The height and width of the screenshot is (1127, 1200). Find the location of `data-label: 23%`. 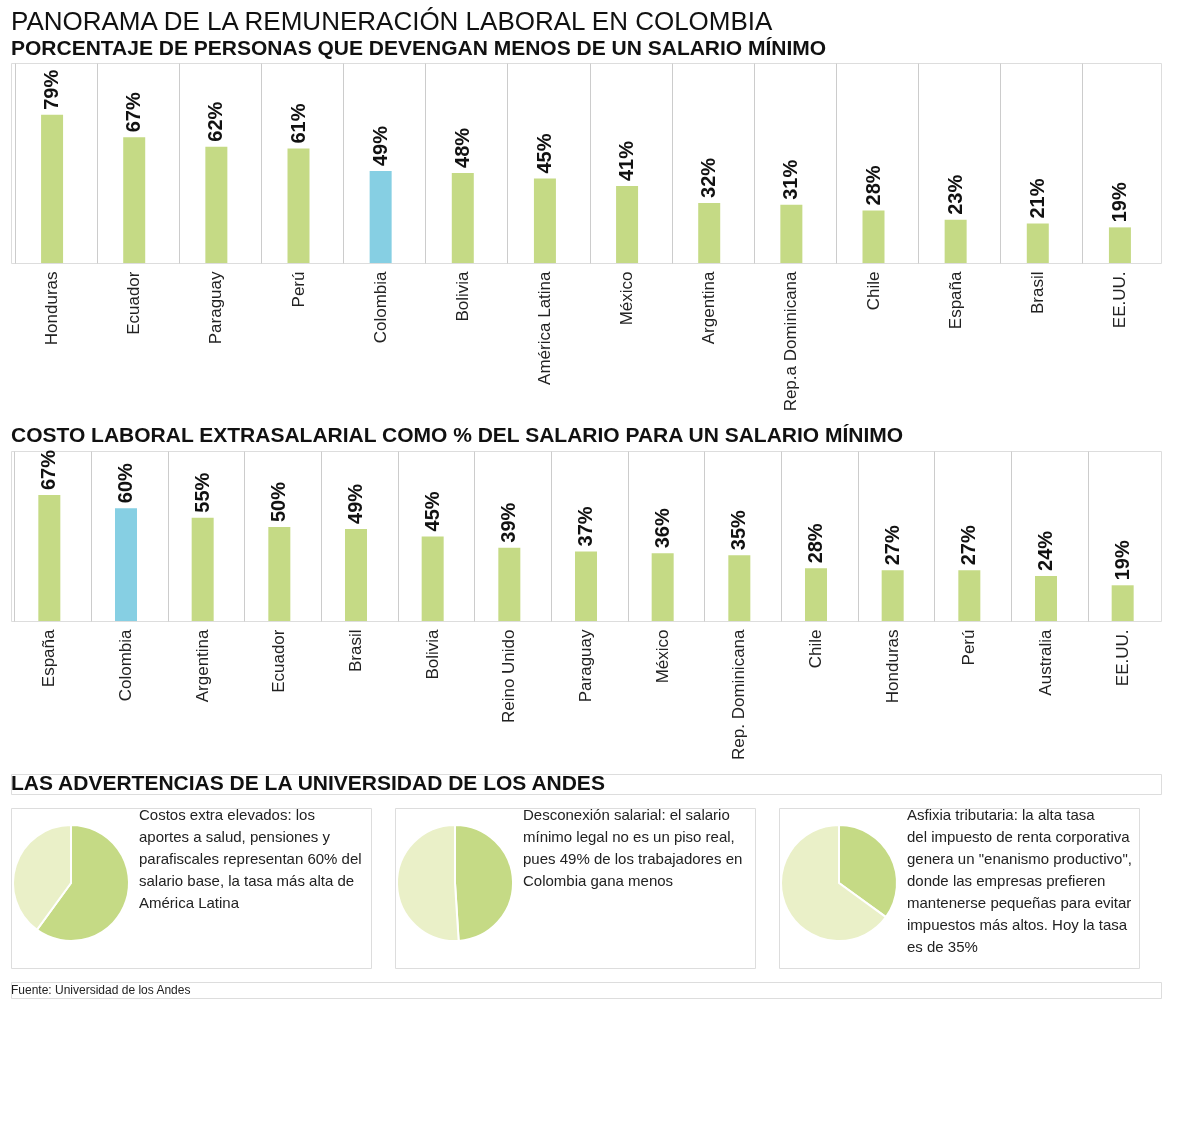

data-label: 23% is located at coordinates (954, 194).